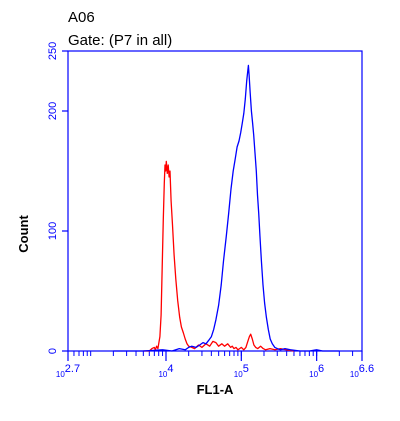  Describe the element at coordinates (362, 371) in the screenshot. I see `x-tick-label: 106.6` at that location.